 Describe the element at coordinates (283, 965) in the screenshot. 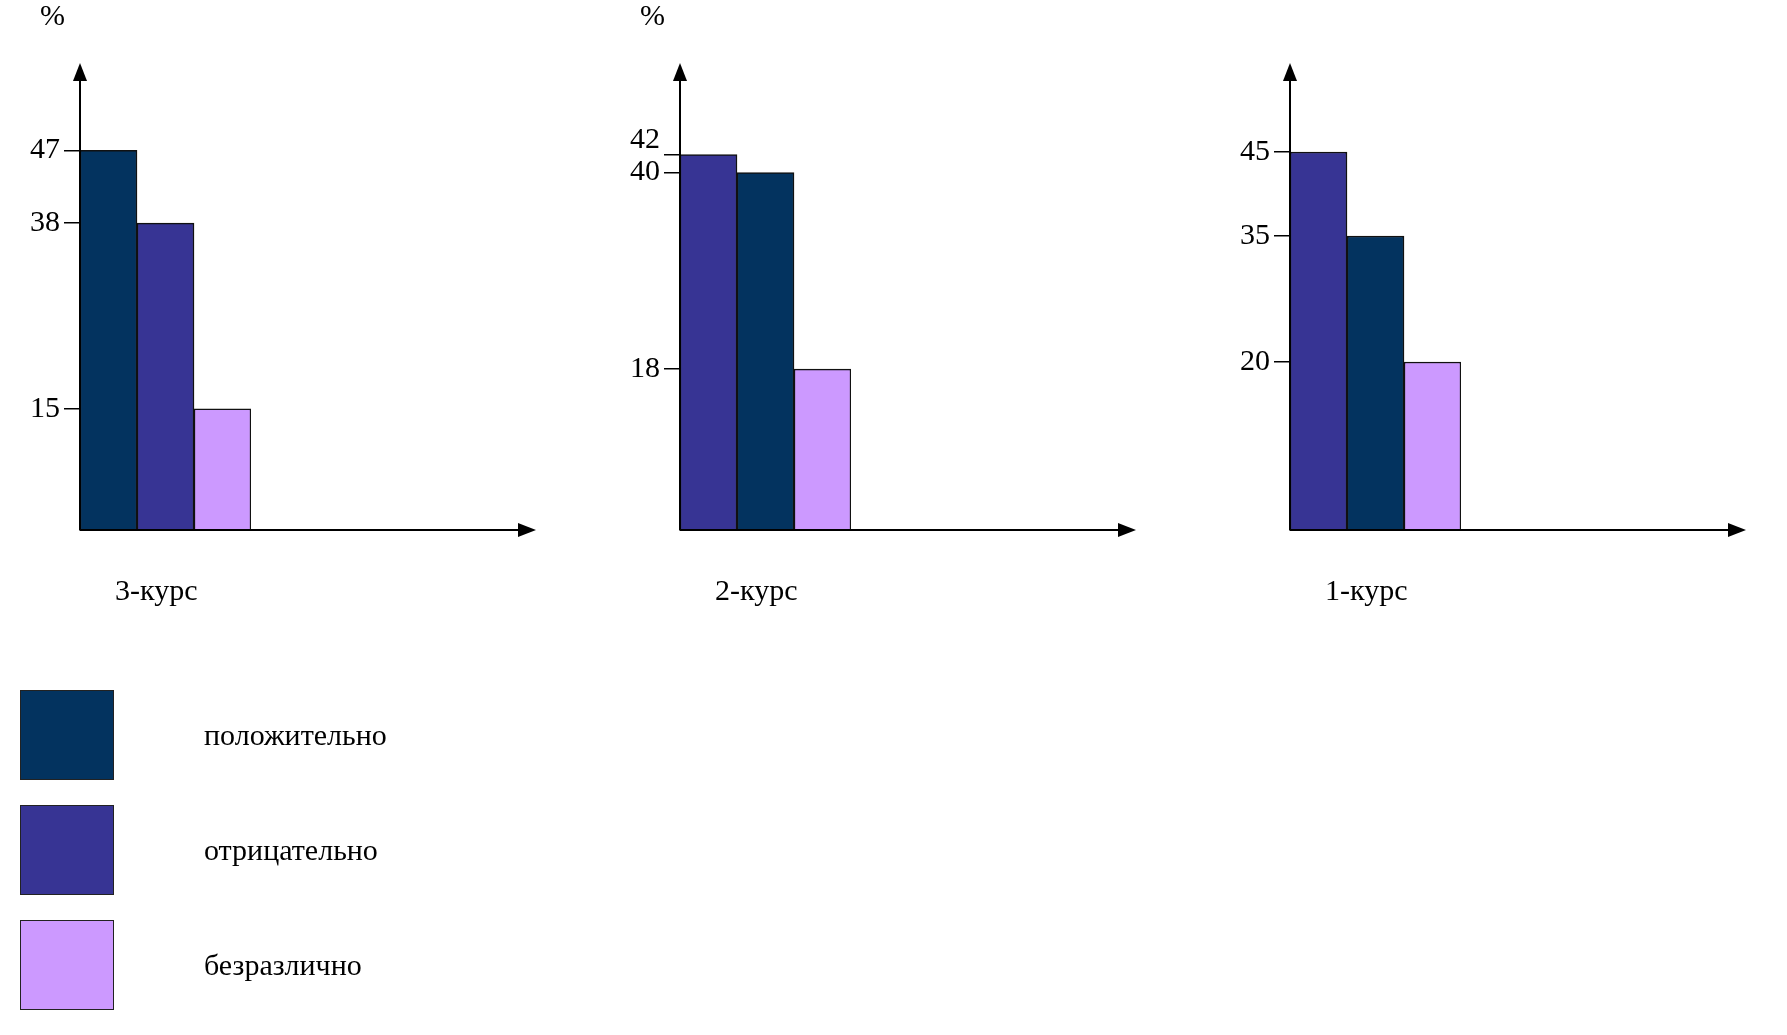

I see `text: безразлично` at that location.